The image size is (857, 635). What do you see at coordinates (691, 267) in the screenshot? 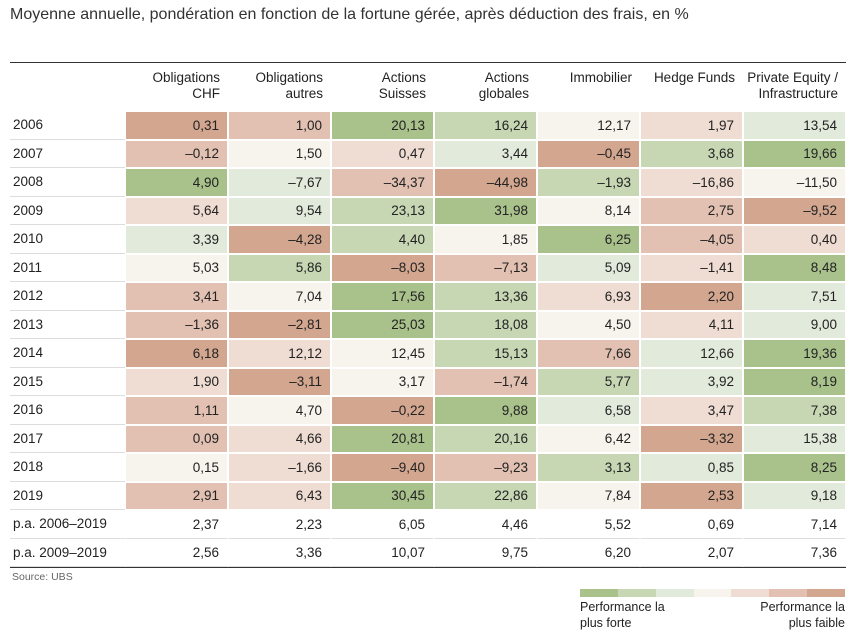
I see `value-cell: –1,41` at bounding box center [691, 267].